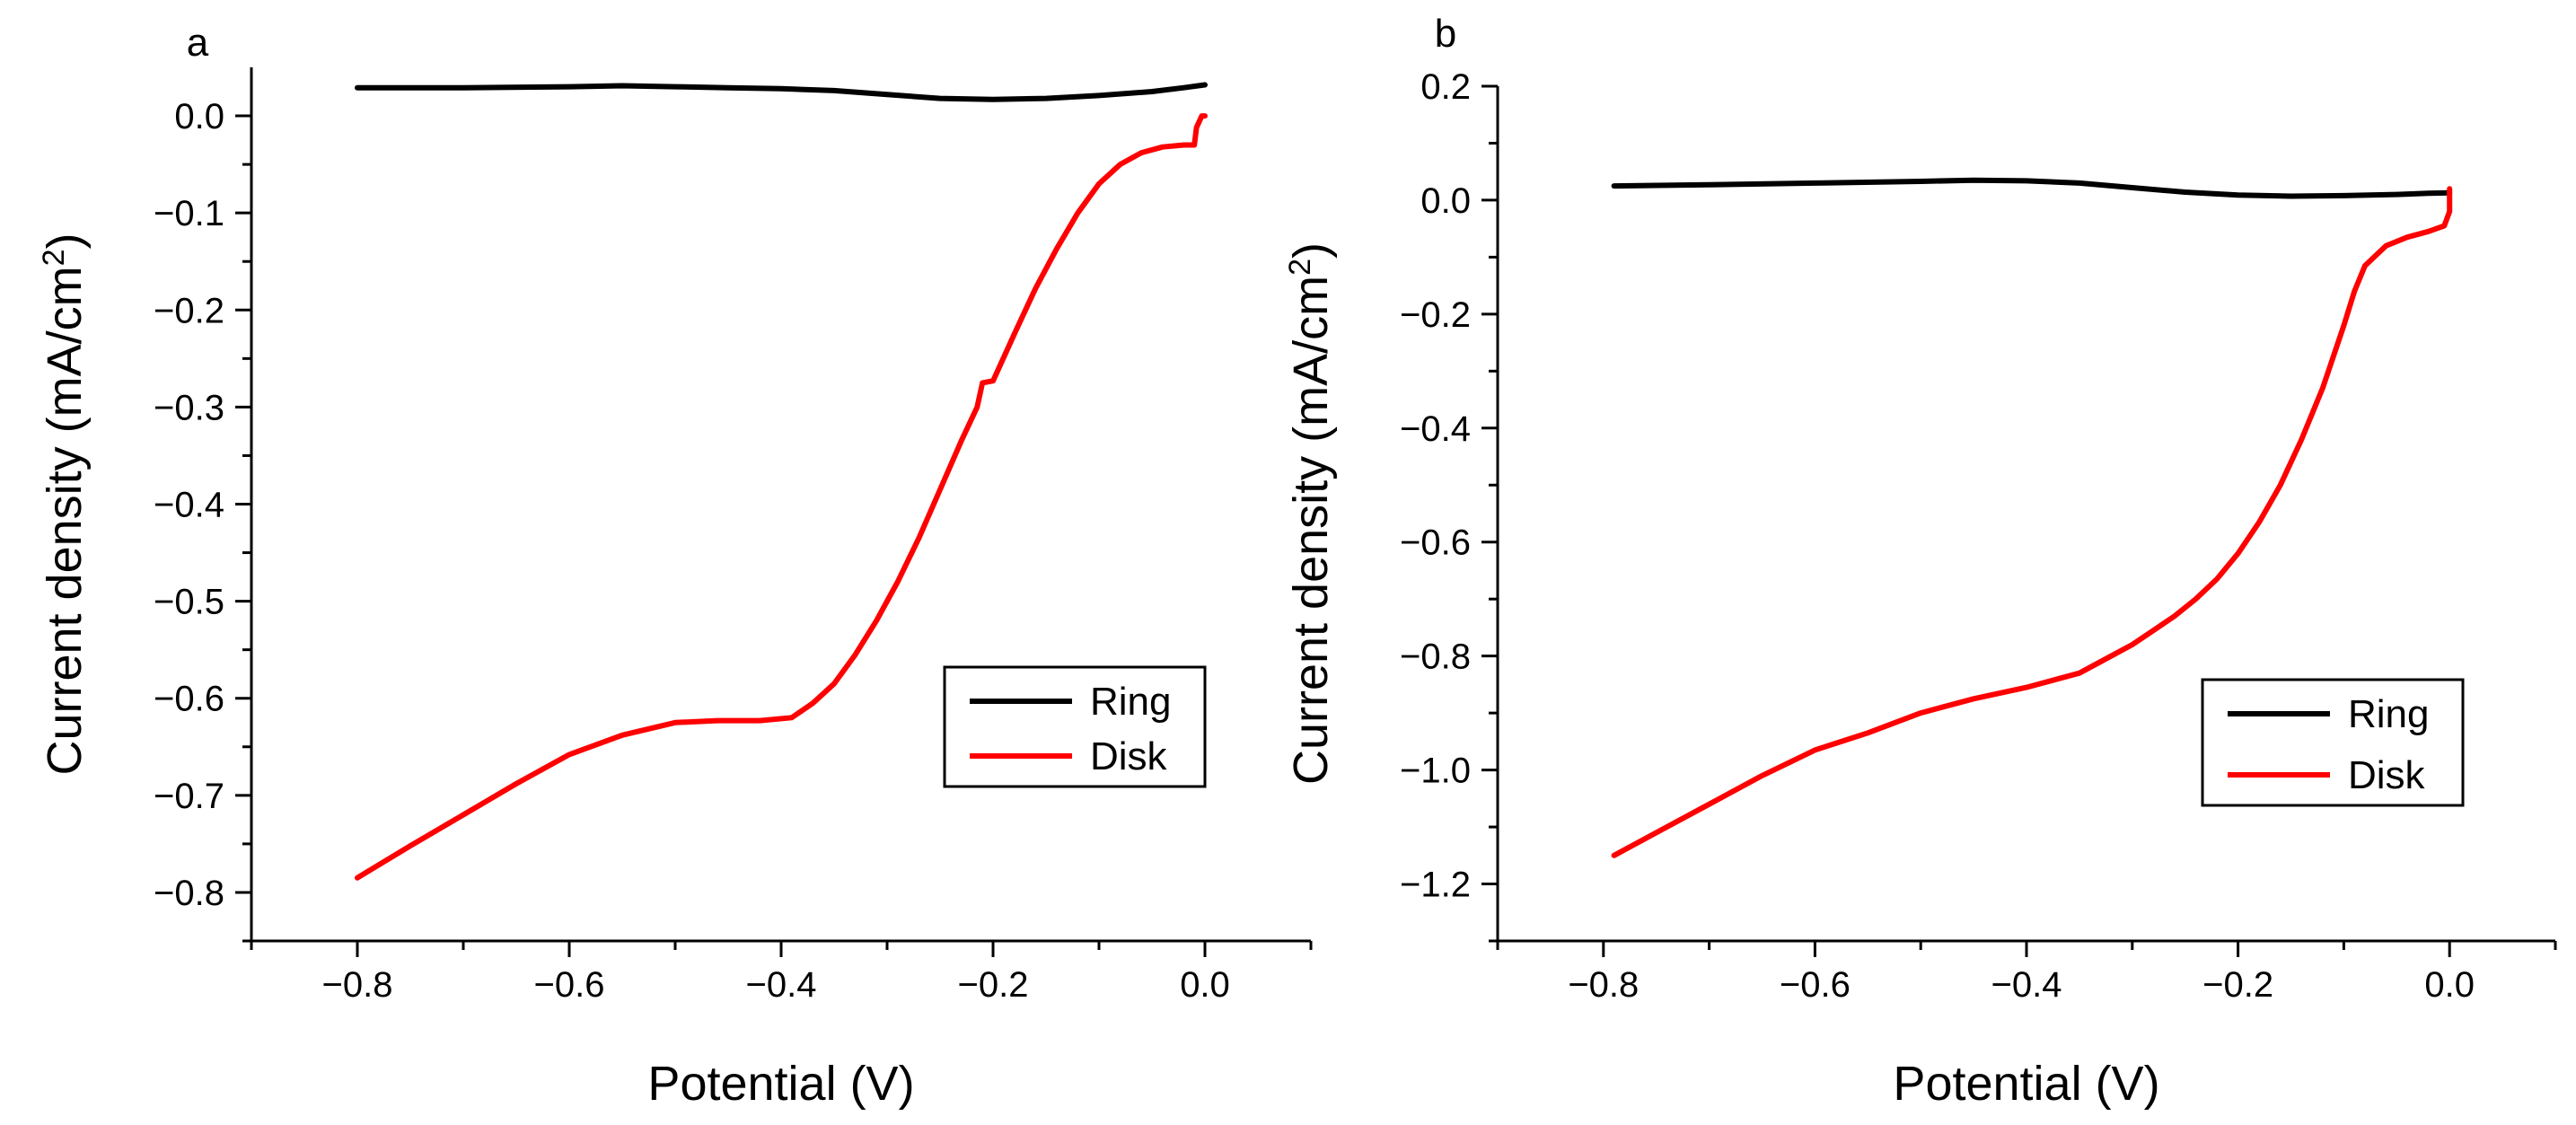  Describe the element at coordinates (1446, 34) in the screenshot. I see `panel-label: b` at that location.